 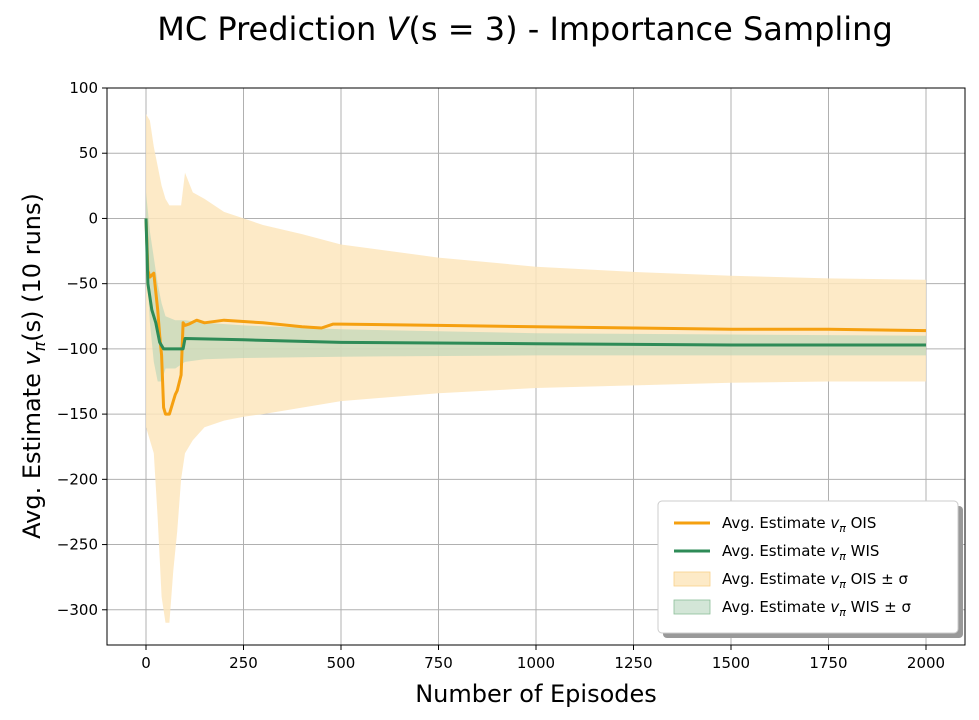 I want to click on x-tick-label: 0, so click(x=146, y=663).